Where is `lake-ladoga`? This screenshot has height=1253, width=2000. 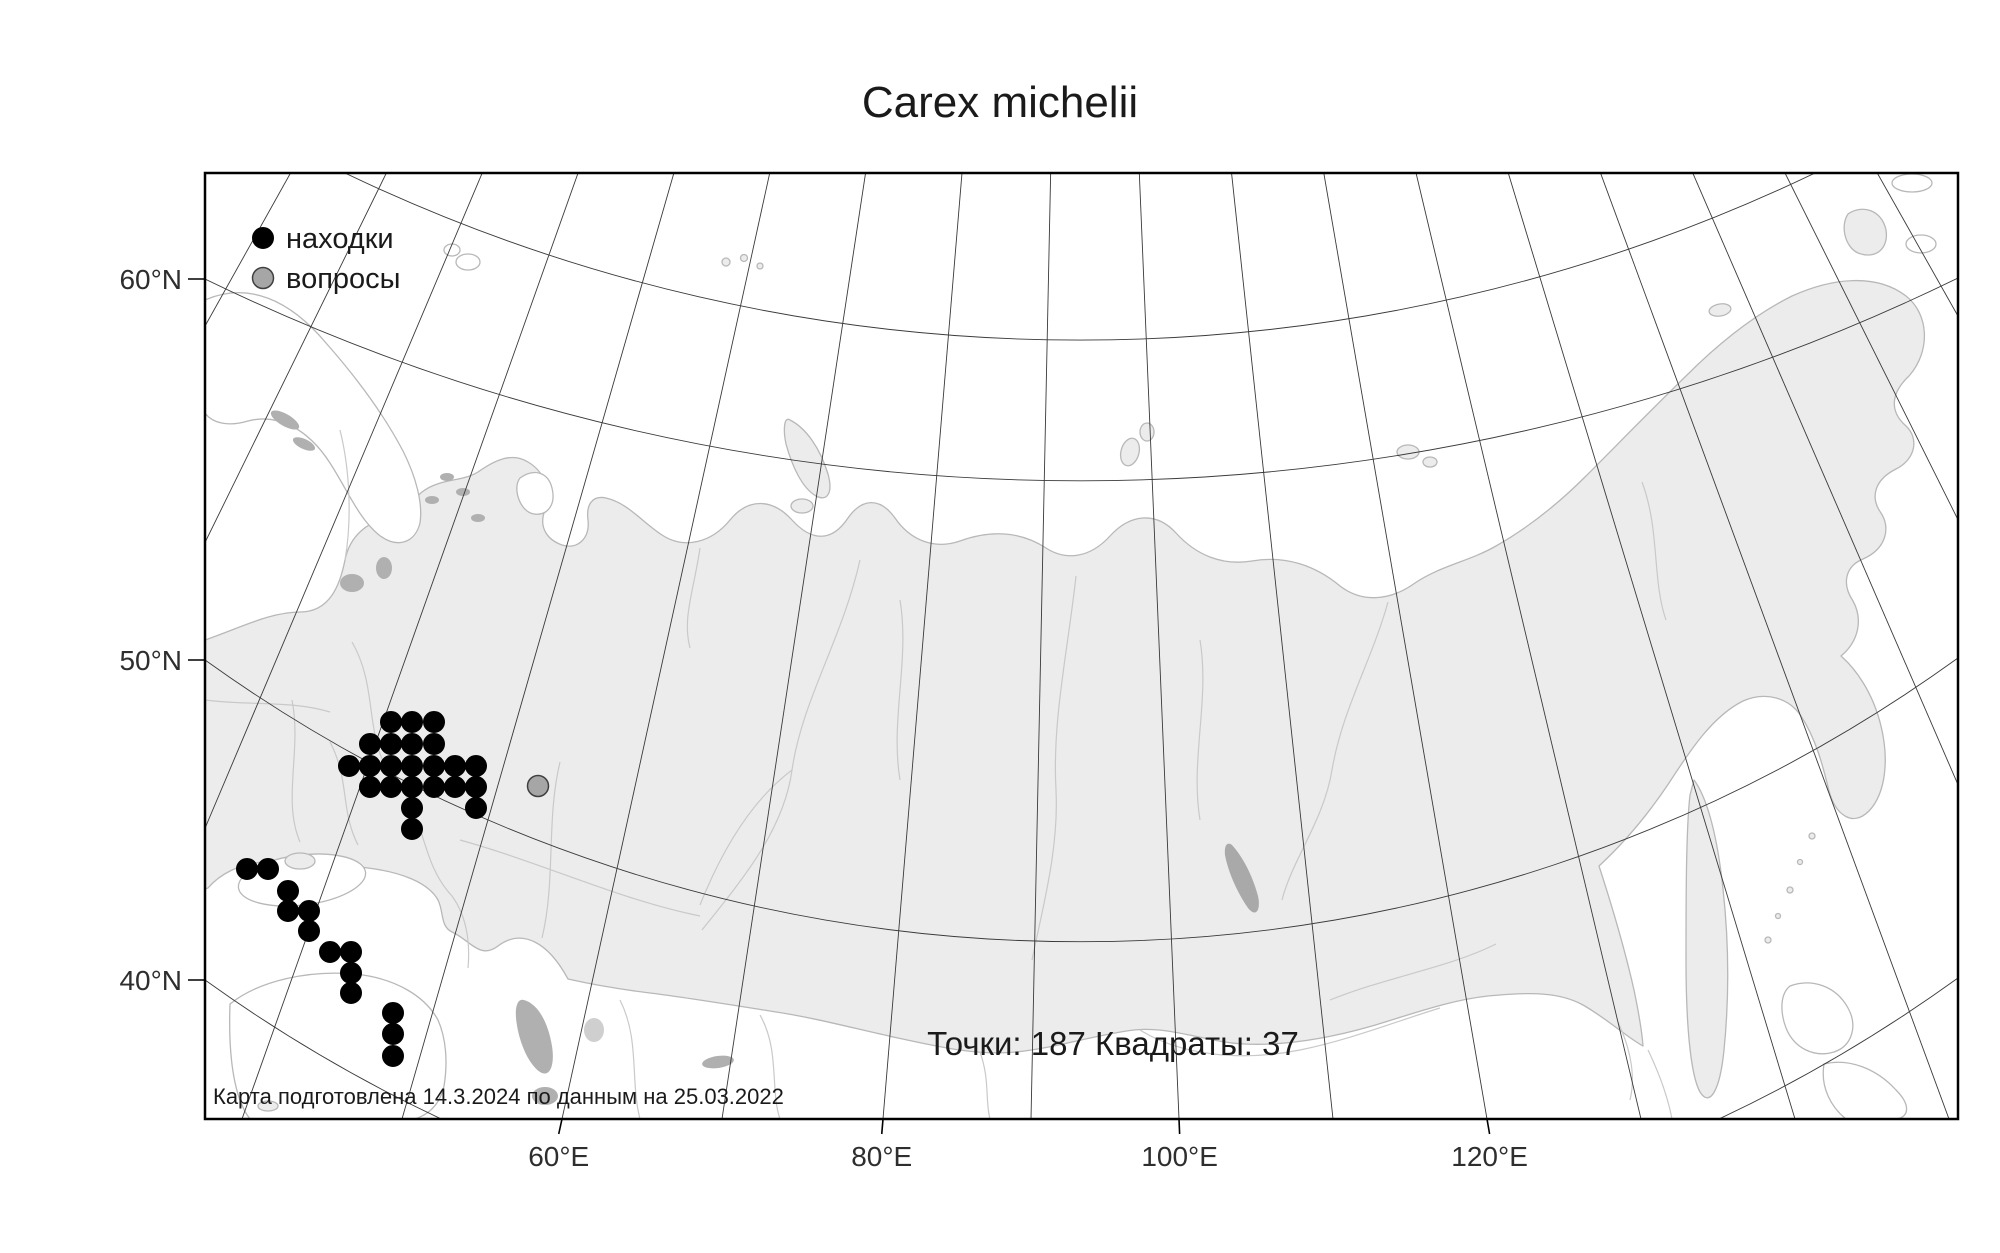 lake-ladoga is located at coordinates (352, 583).